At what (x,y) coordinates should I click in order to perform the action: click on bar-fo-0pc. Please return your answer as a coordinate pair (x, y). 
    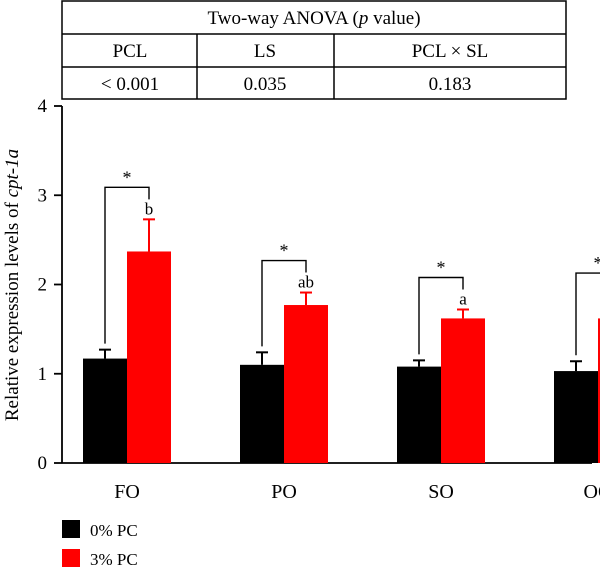
    Looking at the image, I should click on (105, 410).